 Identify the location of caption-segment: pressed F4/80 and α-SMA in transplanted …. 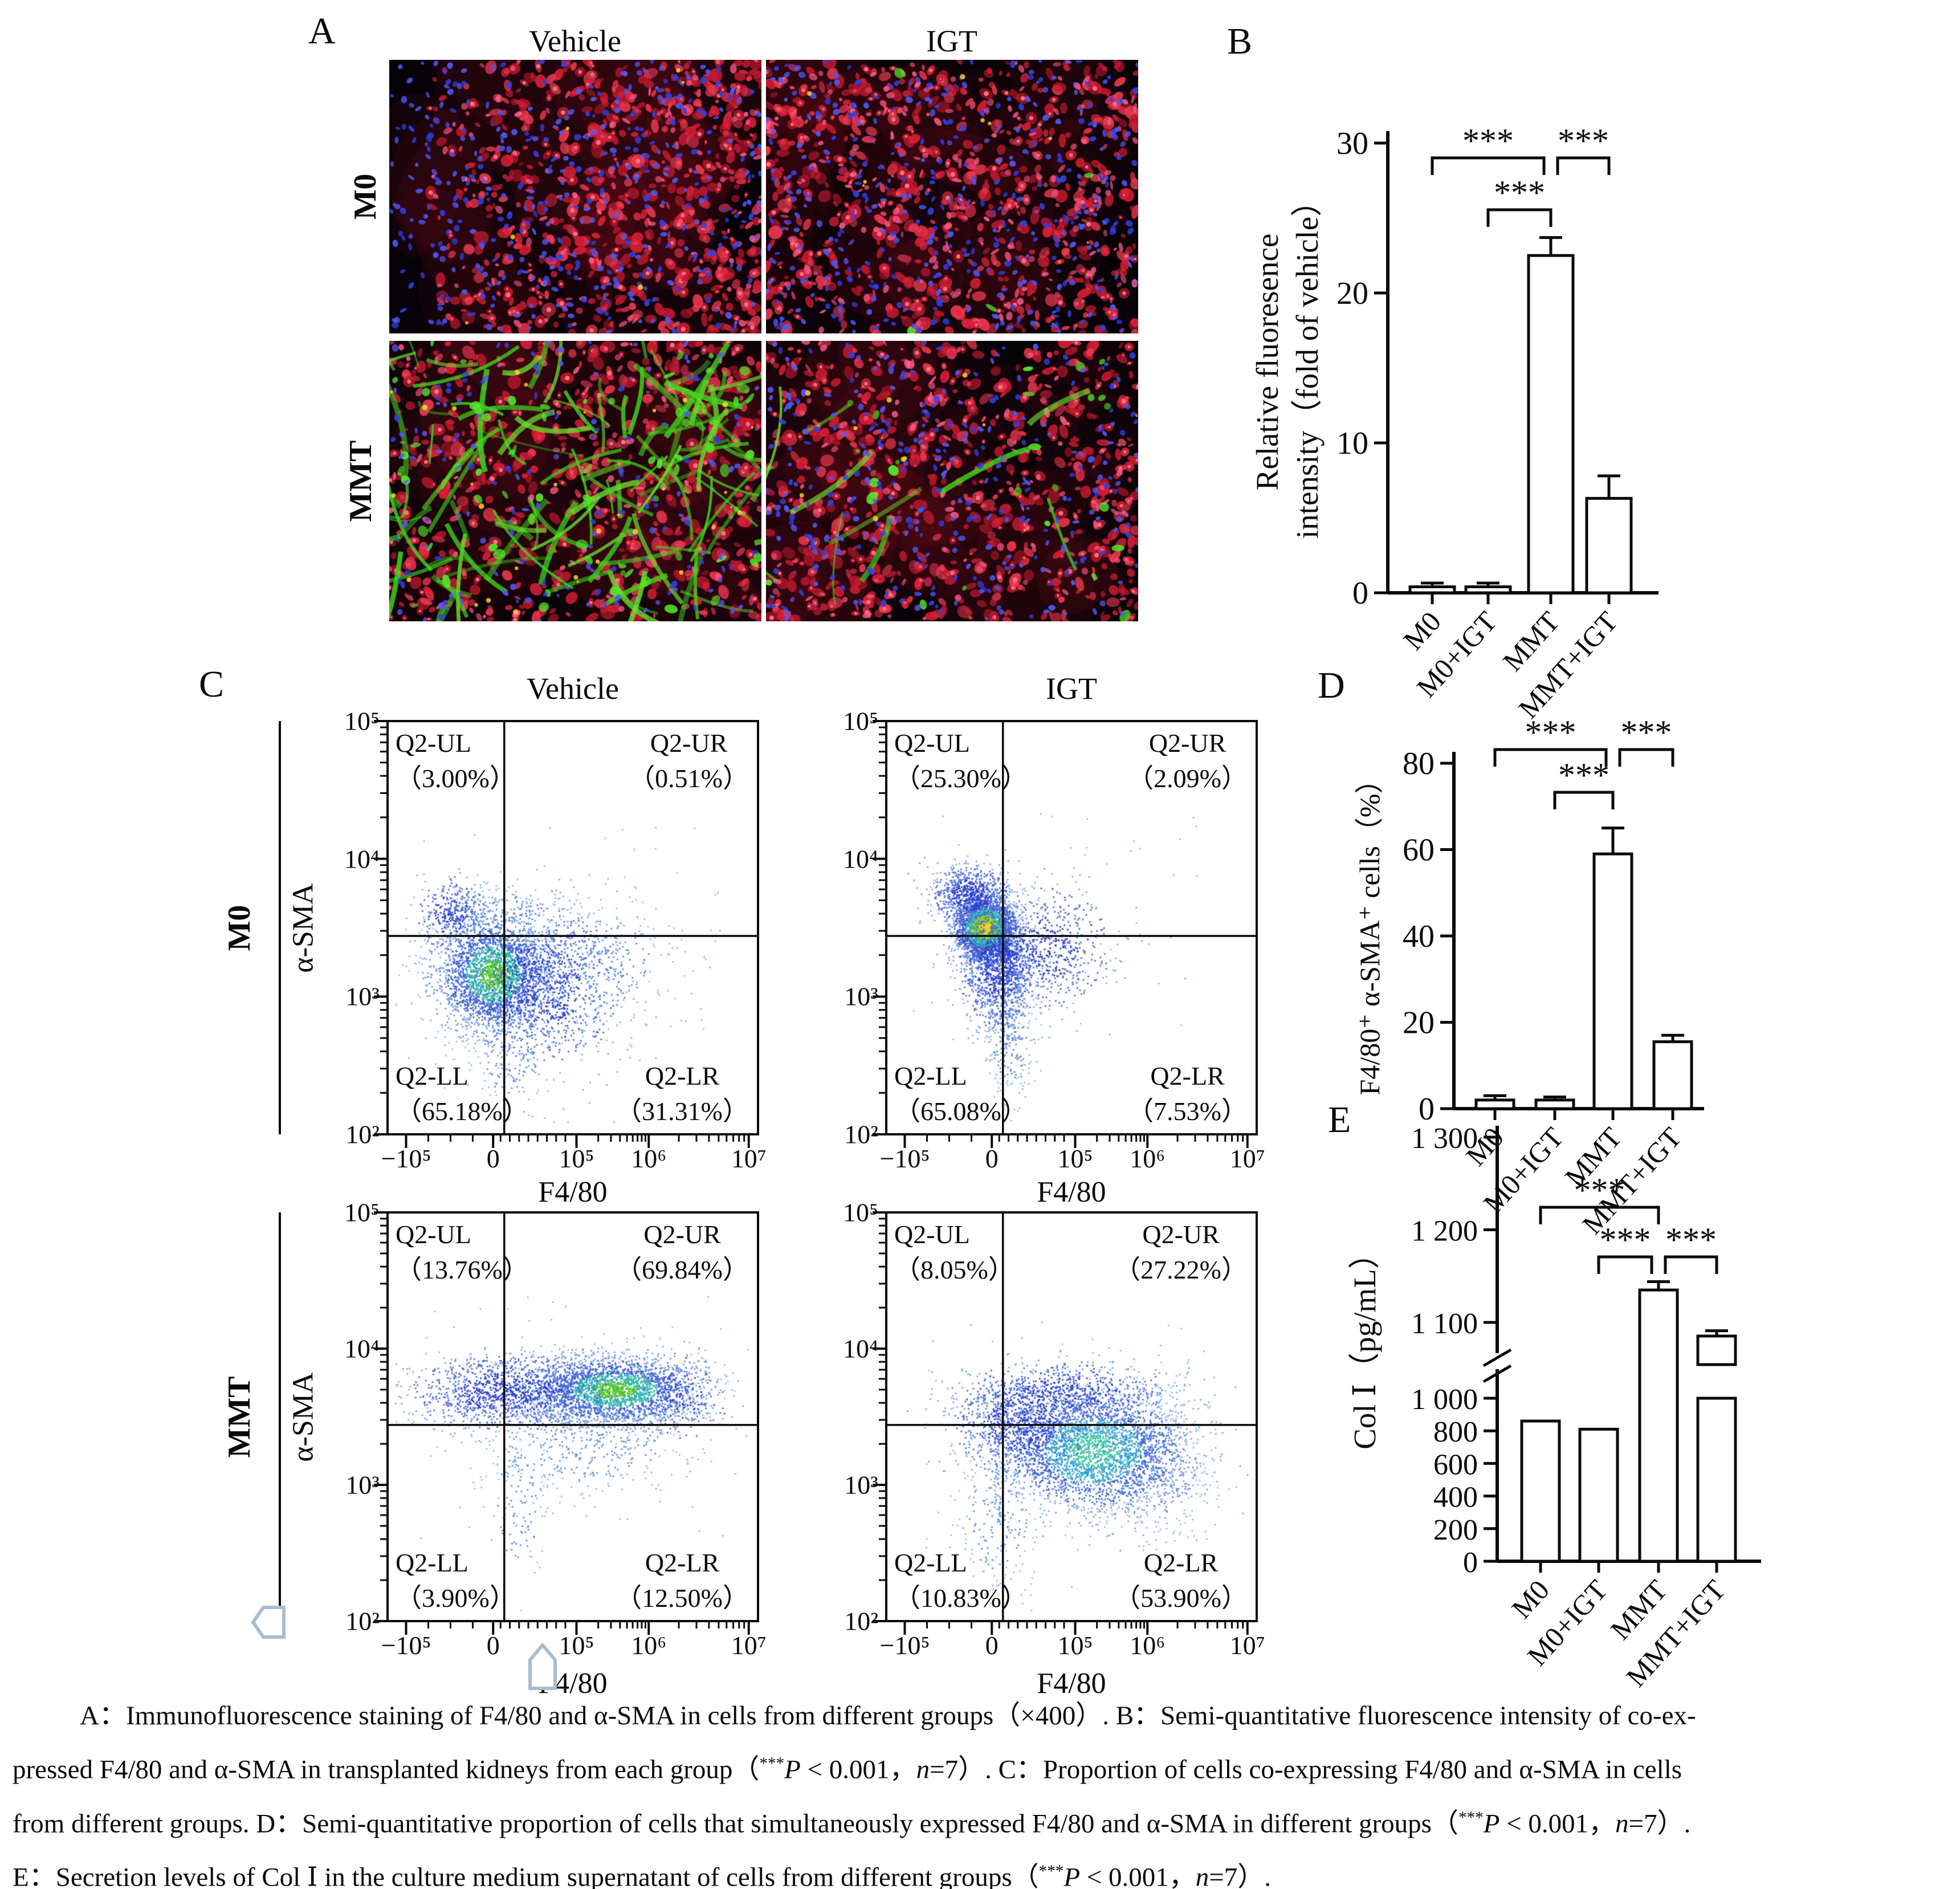
(386, 1769).